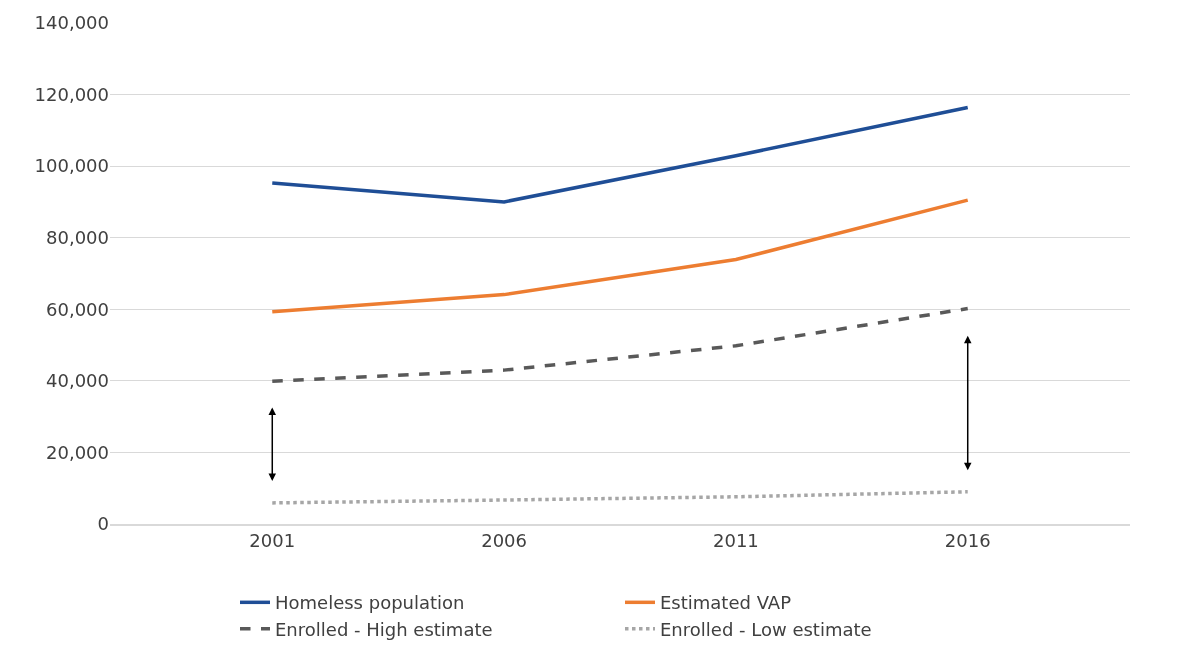 The image size is (1190, 659). I want to click on legend-label: Enrolled - High estimate, so click(384, 629).